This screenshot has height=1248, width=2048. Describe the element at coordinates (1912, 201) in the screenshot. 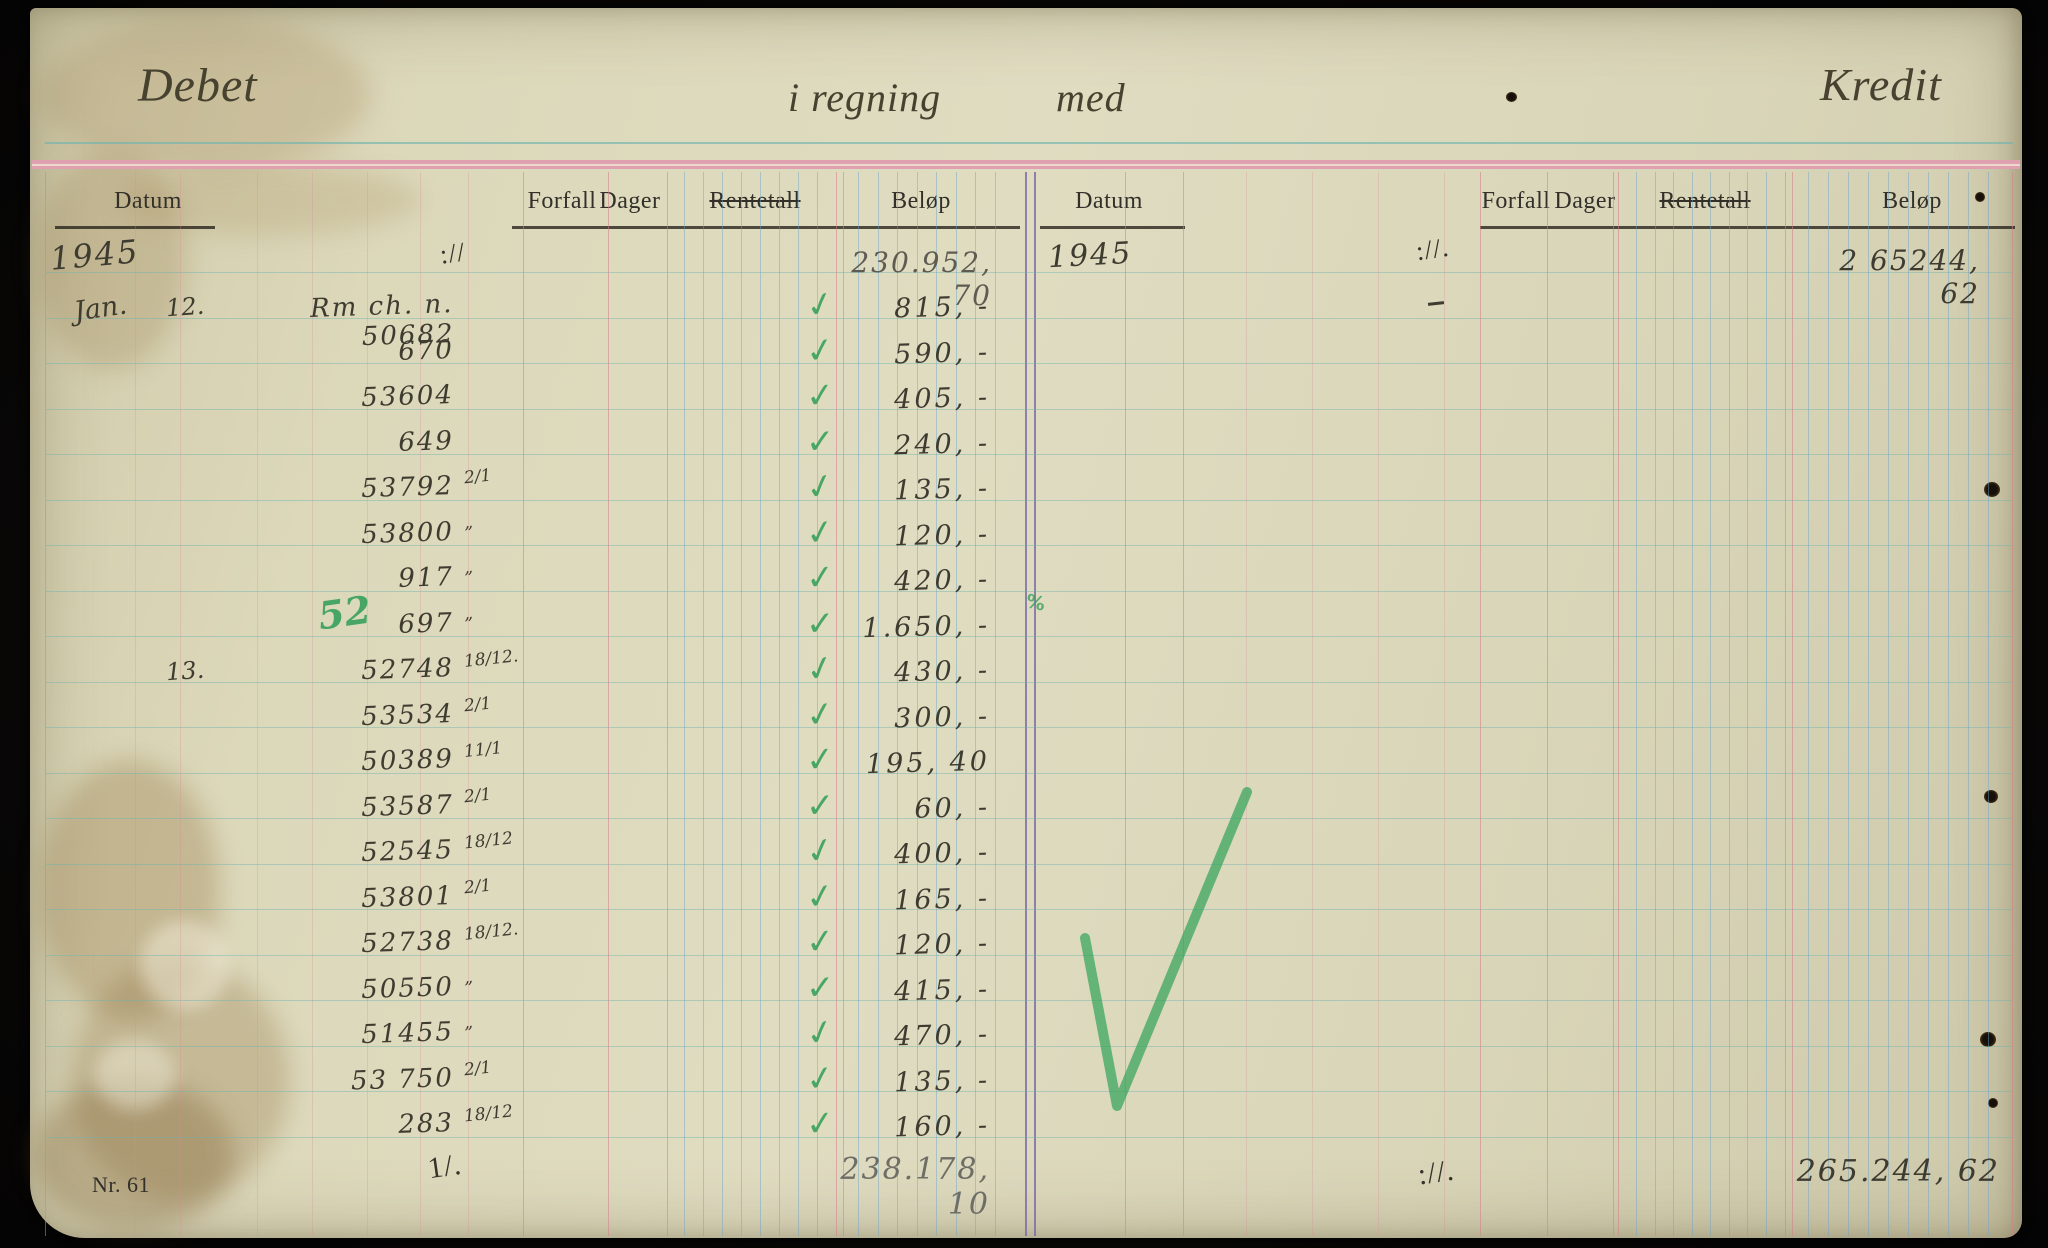

I see `col-belop-right: Beløp` at that location.